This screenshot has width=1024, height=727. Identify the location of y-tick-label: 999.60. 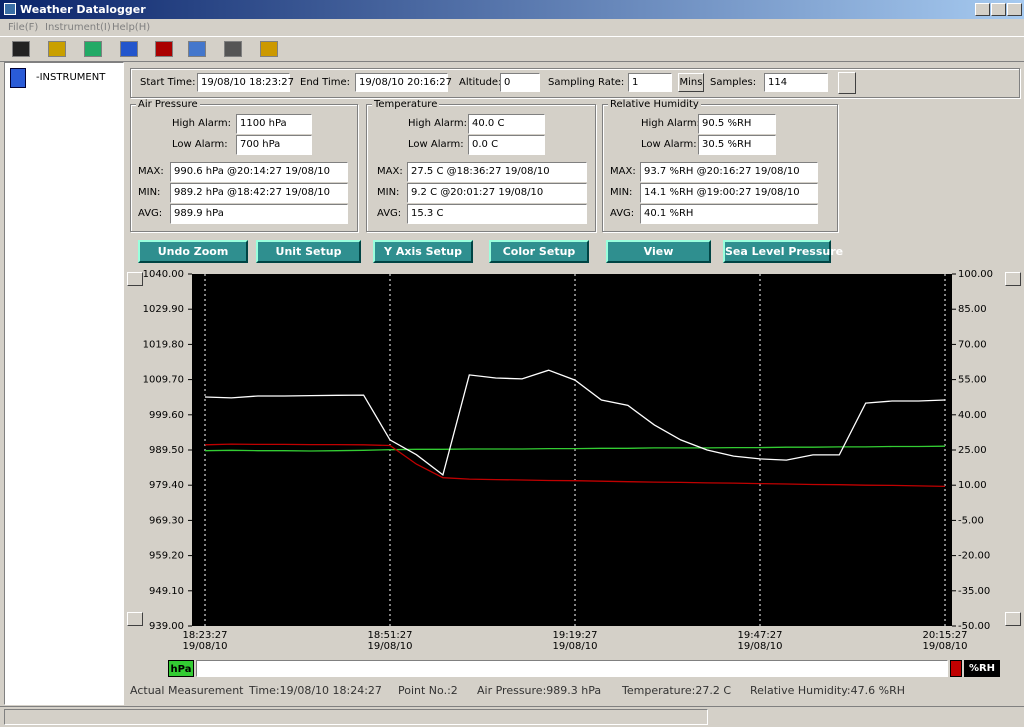
(166, 415).